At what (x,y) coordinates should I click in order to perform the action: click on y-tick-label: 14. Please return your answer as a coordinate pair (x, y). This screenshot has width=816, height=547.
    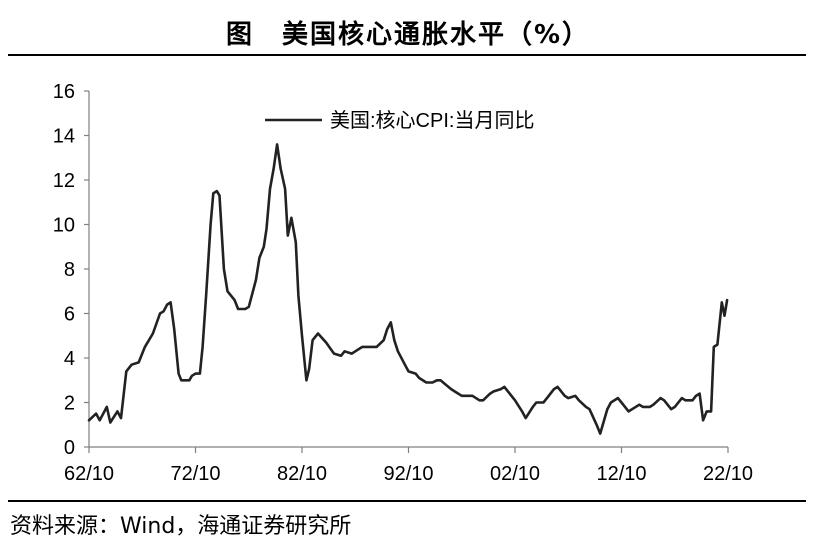
    Looking at the image, I should click on (64, 137).